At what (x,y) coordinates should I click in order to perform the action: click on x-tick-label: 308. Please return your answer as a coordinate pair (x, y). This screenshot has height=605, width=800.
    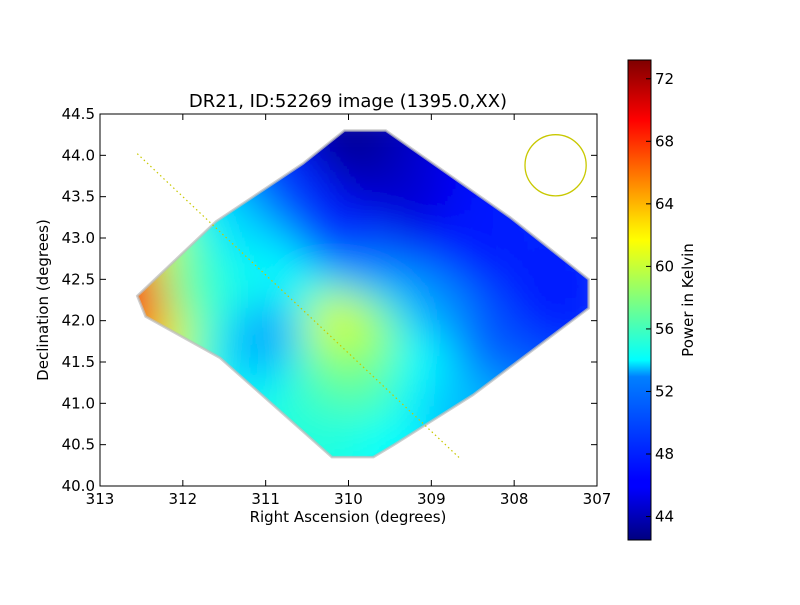
    Looking at the image, I should click on (514, 499).